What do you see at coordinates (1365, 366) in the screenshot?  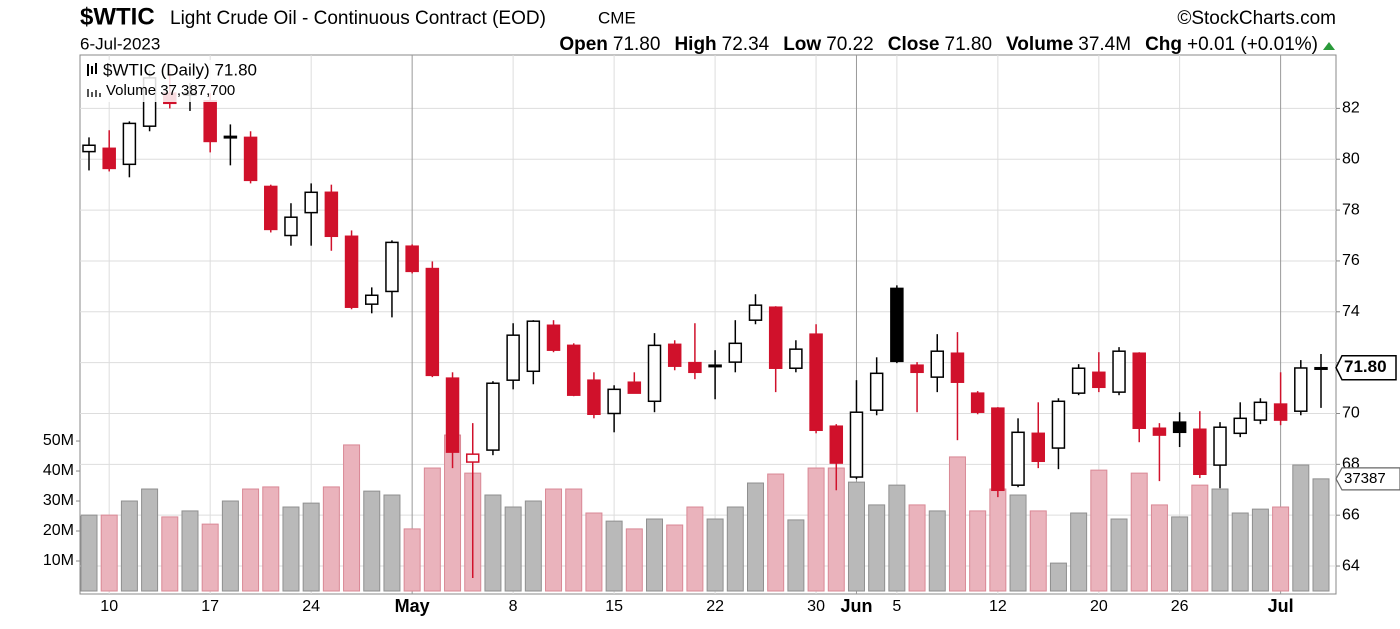 I see `price-marker: 71.80` at bounding box center [1365, 366].